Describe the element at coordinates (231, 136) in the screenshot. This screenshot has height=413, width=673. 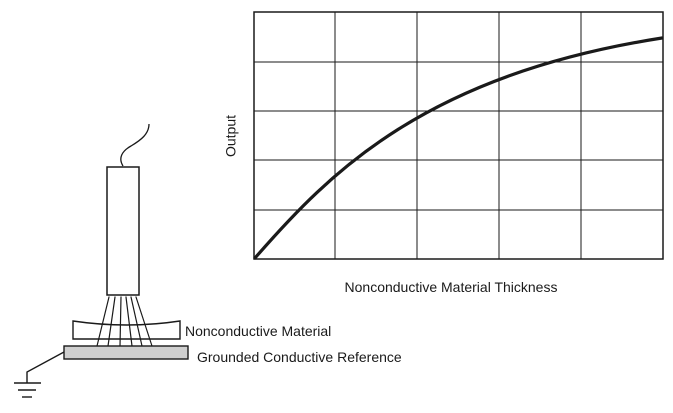
I see `y-axis-label: Output` at that location.